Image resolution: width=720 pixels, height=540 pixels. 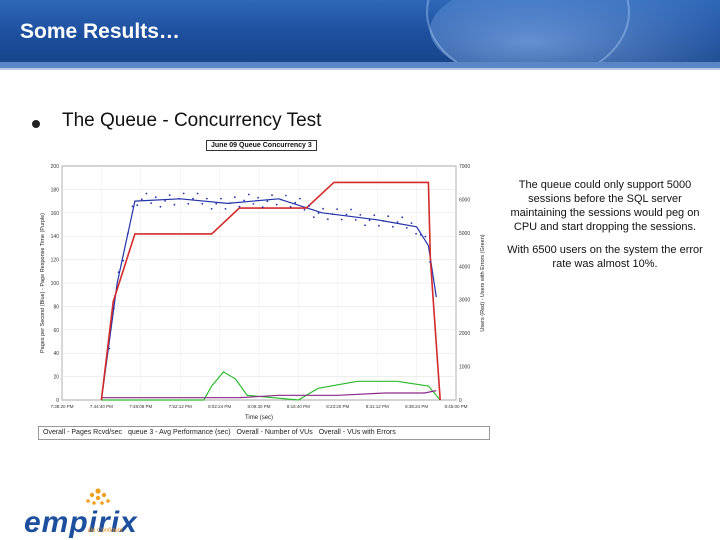 I want to click on empirix-logo: empirix Be Confident, so click(x=94, y=513).